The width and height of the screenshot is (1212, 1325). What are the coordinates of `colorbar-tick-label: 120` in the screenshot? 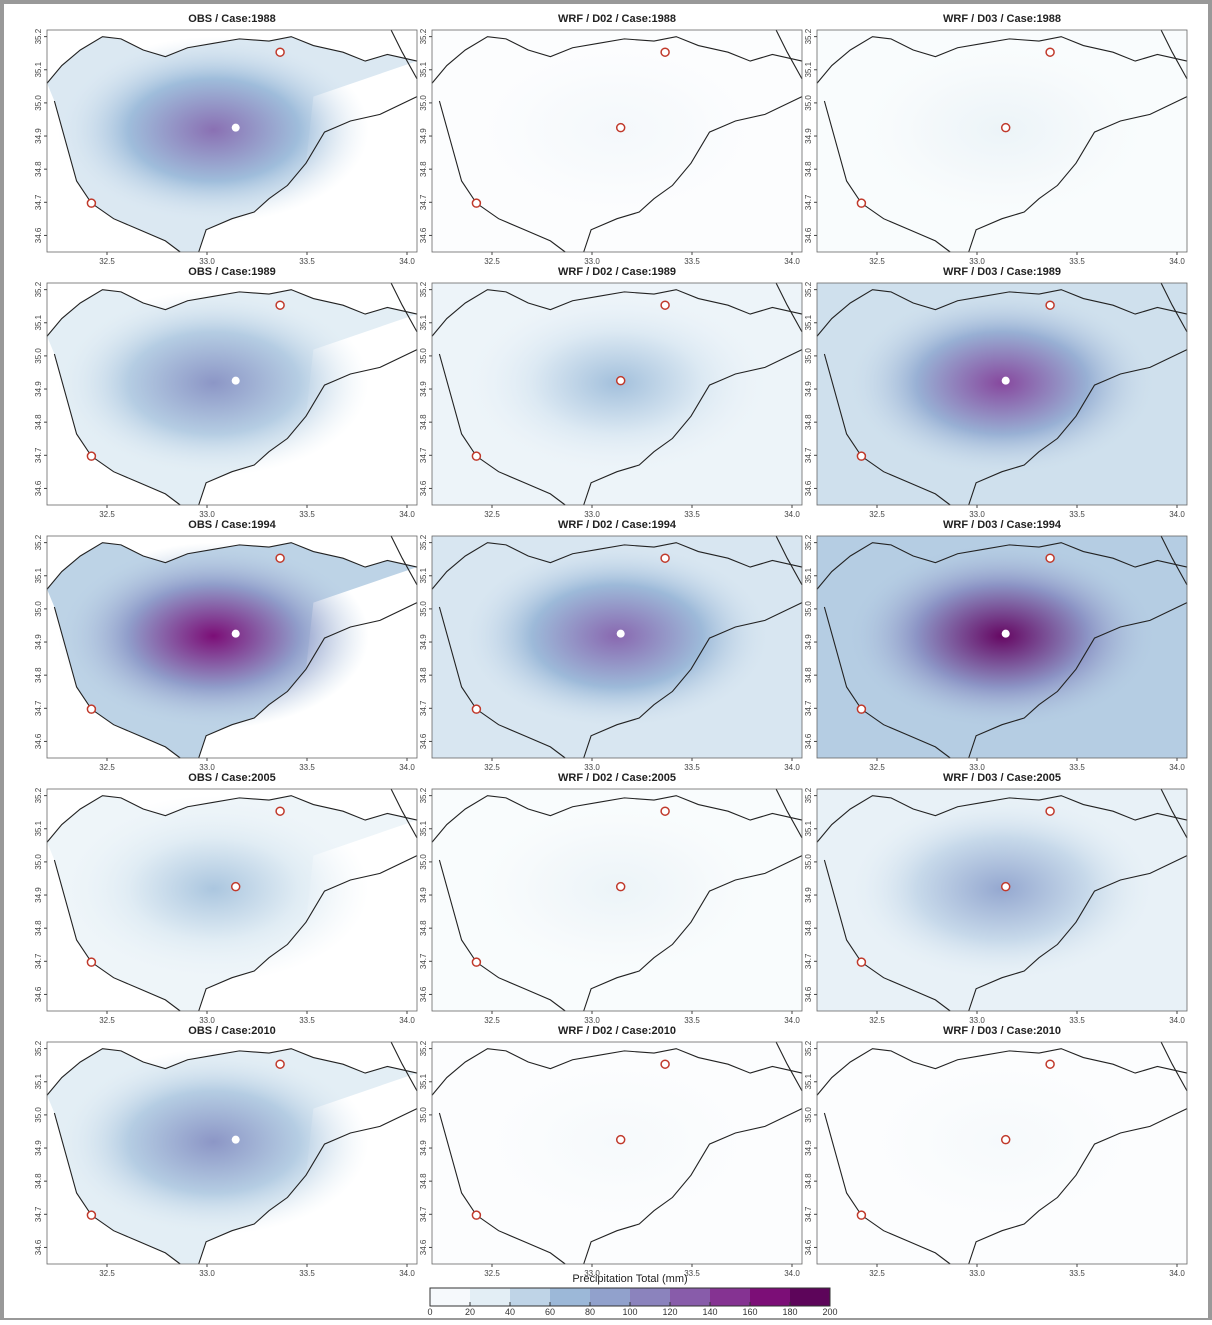 It's located at (669, 1312).